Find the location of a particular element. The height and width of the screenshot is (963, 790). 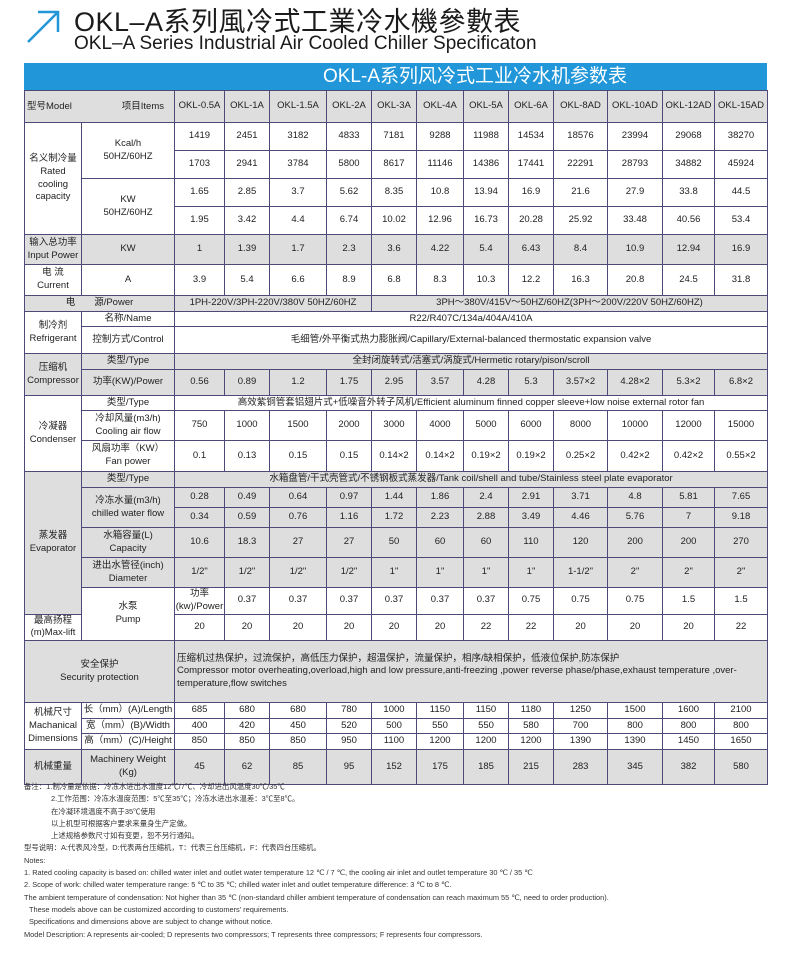

value-cell: 4000 is located at coordinates (440, 425).